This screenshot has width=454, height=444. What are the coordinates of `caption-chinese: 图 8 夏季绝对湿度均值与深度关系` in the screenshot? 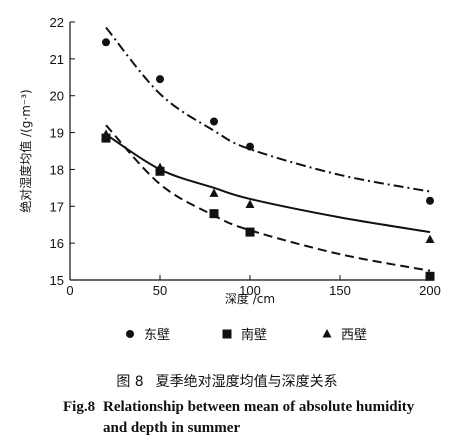 It's located at (227, 381).